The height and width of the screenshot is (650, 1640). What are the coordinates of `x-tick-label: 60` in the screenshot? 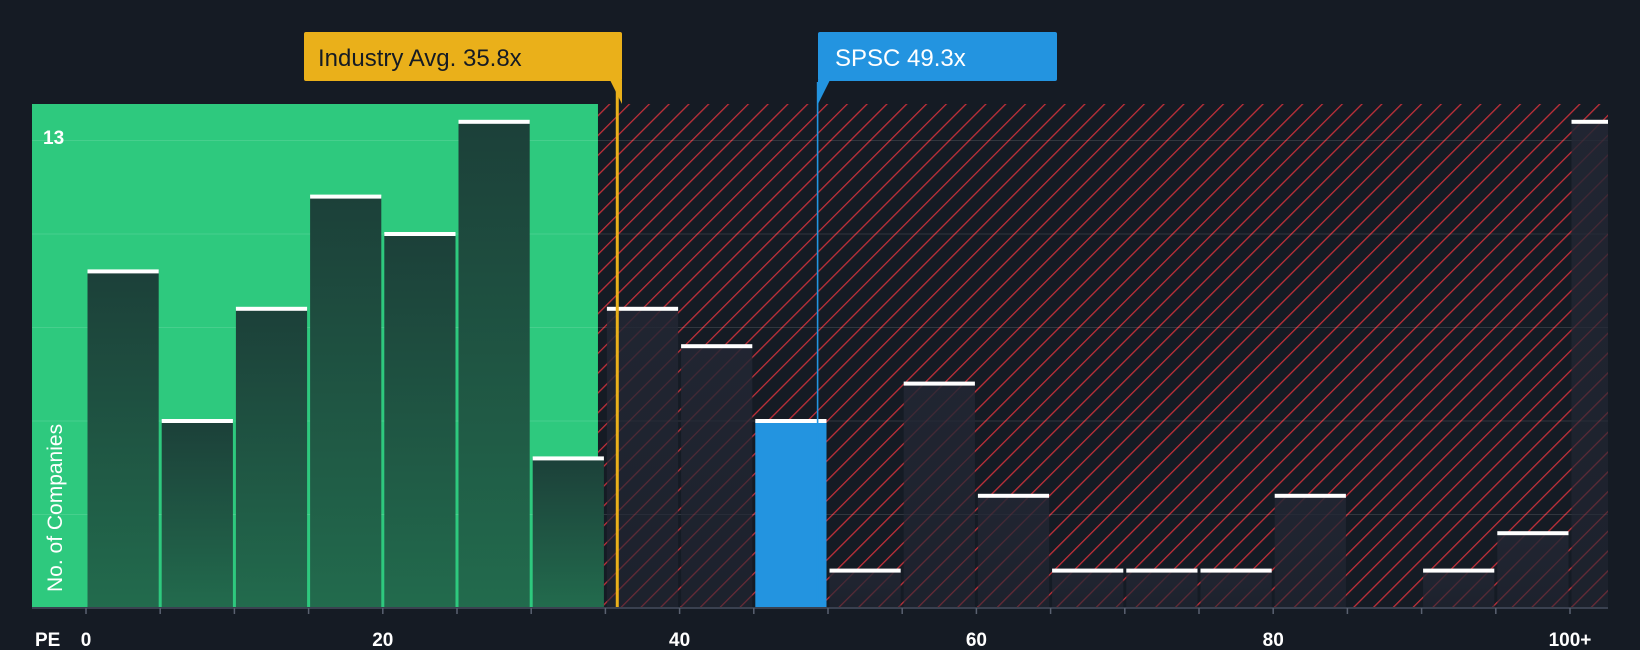 It's located at (976, 640).